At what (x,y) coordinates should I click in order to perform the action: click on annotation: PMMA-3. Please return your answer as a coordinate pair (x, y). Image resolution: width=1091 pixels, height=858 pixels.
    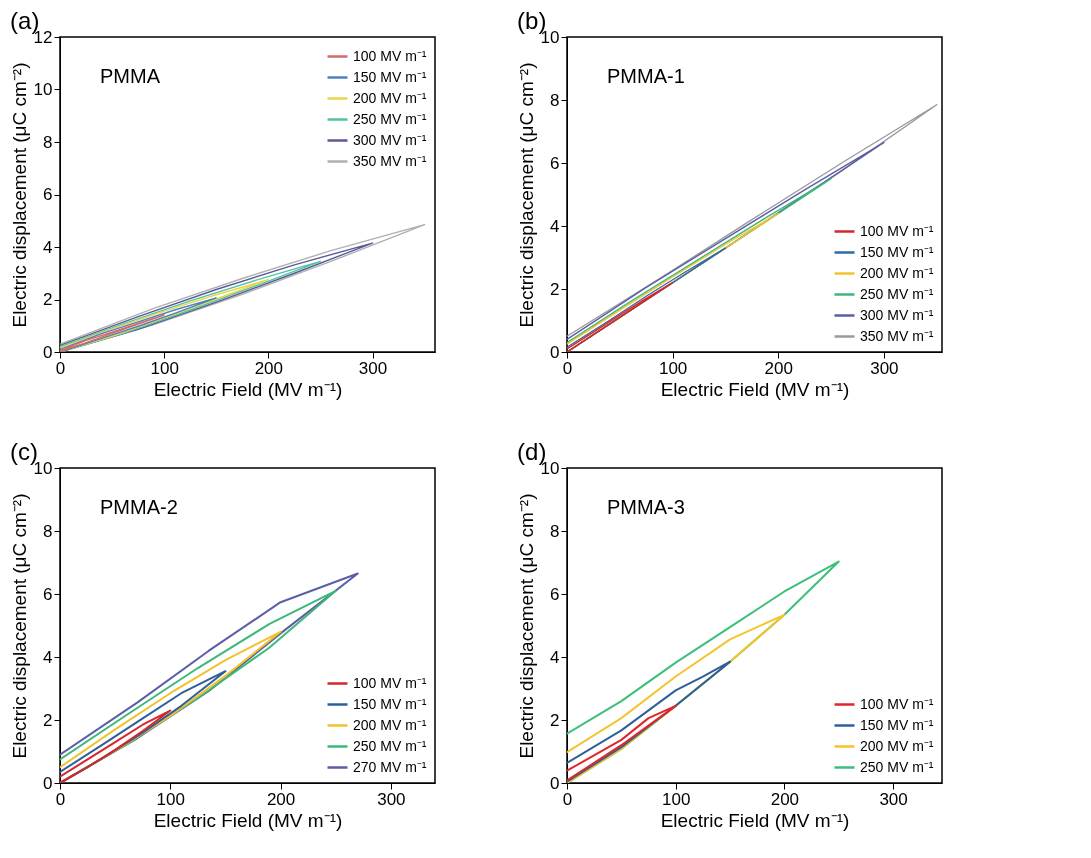
    Looking at the image, I should click on (646, 507).